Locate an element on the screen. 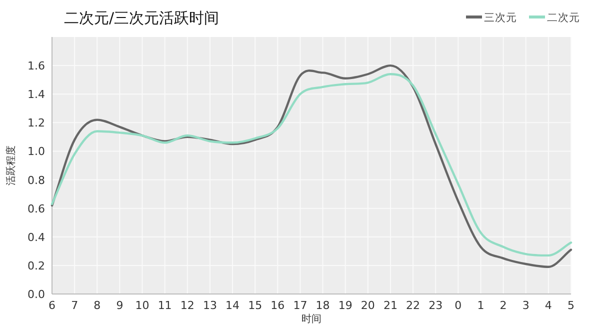 The width and height of the screenshot is (600, 329). x-tick-label: 5 is located at coordinates (571, 305).